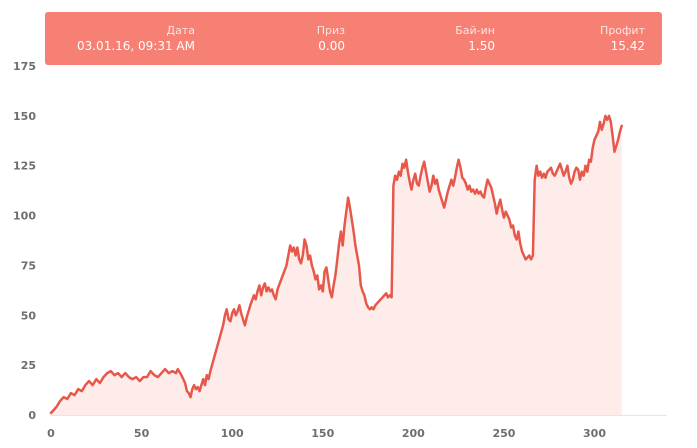 Image resolution: width=697 pixels, height=448 pixels. I want to click on tooltip-buyin: Бай-ин 1.50, so click(475, 39).